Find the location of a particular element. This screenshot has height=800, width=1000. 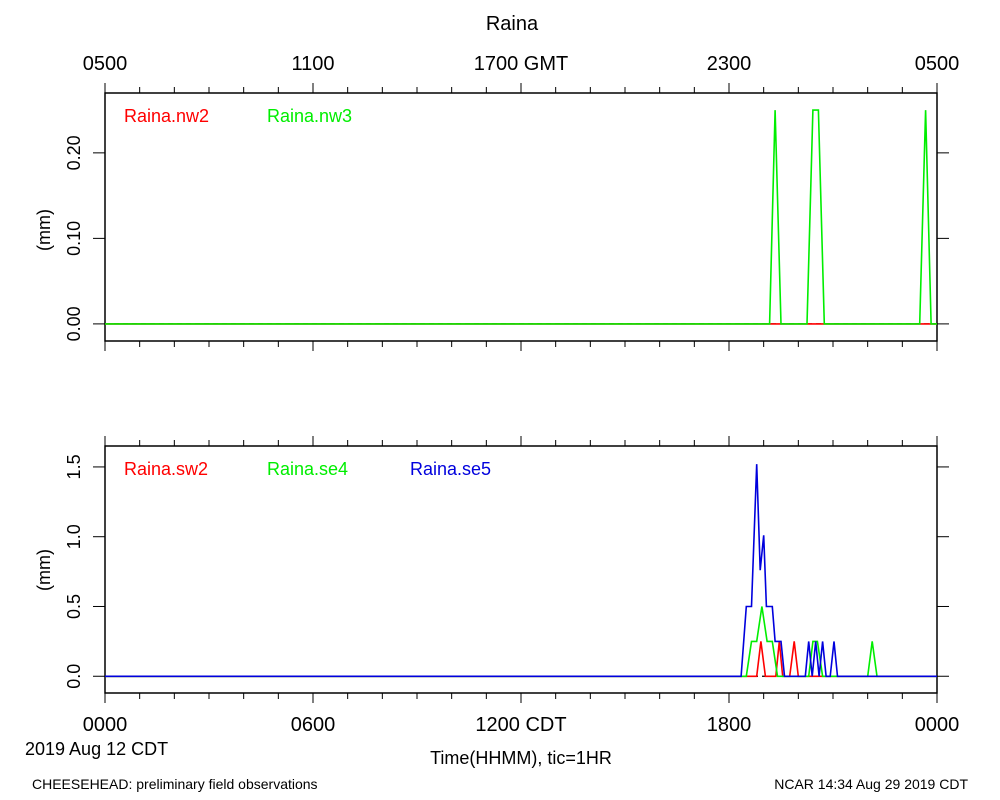

series-line-Raina.se4 is located at coordinates (521, 642).